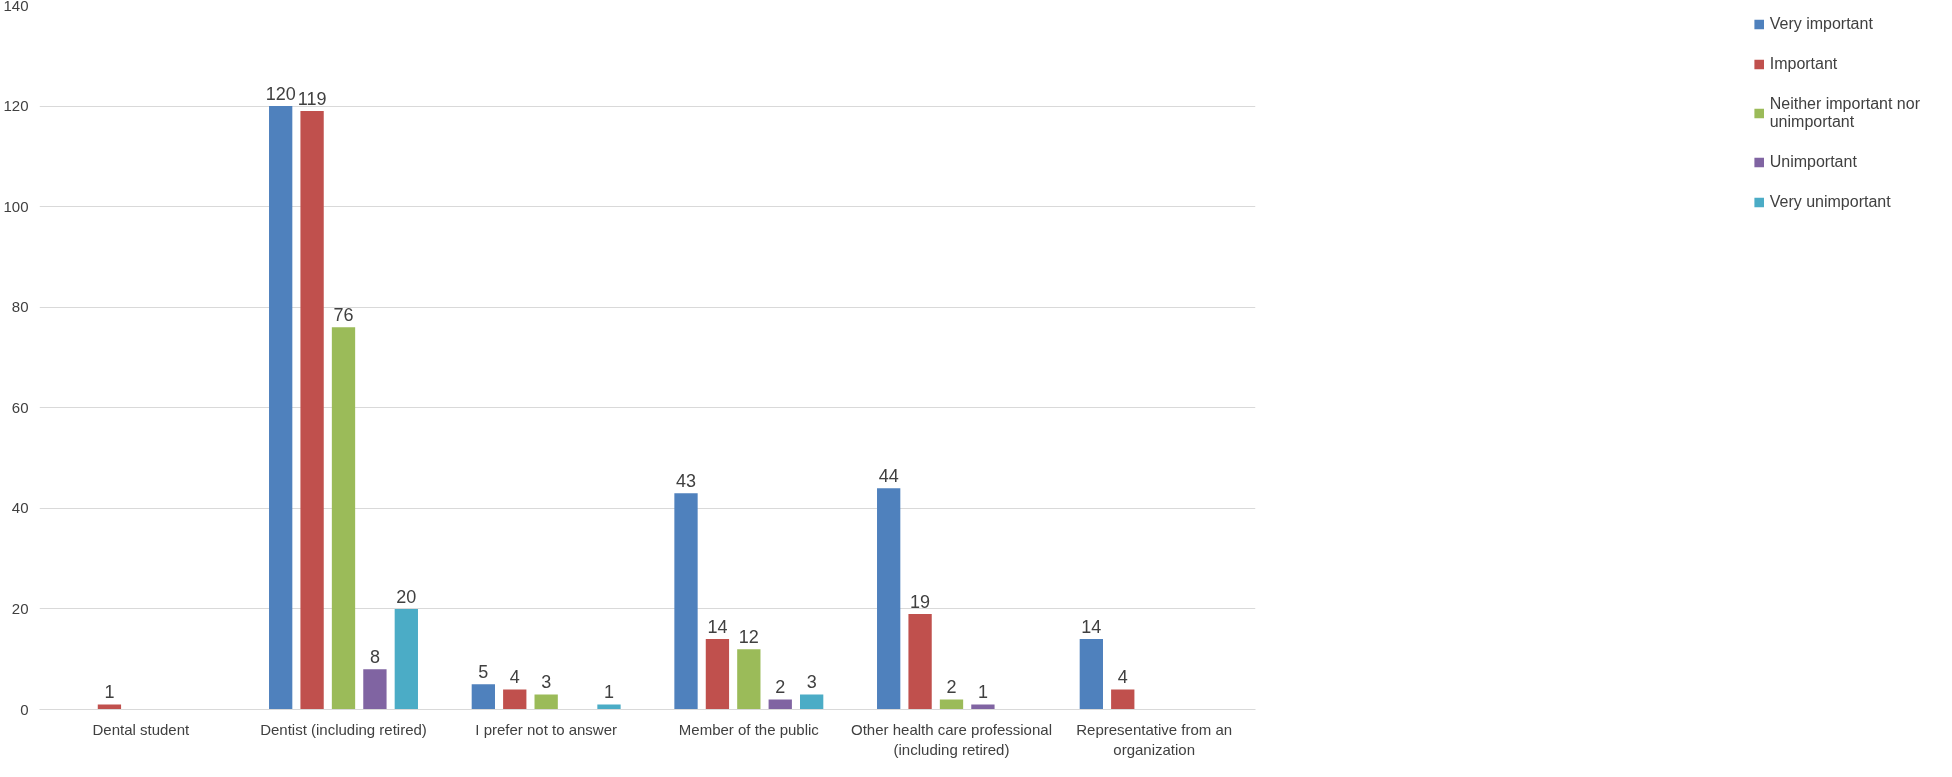  What do you see at coordinates (343, 729) in the screenshot?
I see `x-tick-label: Dentist (including retired)` at bounding box center [343, 729].